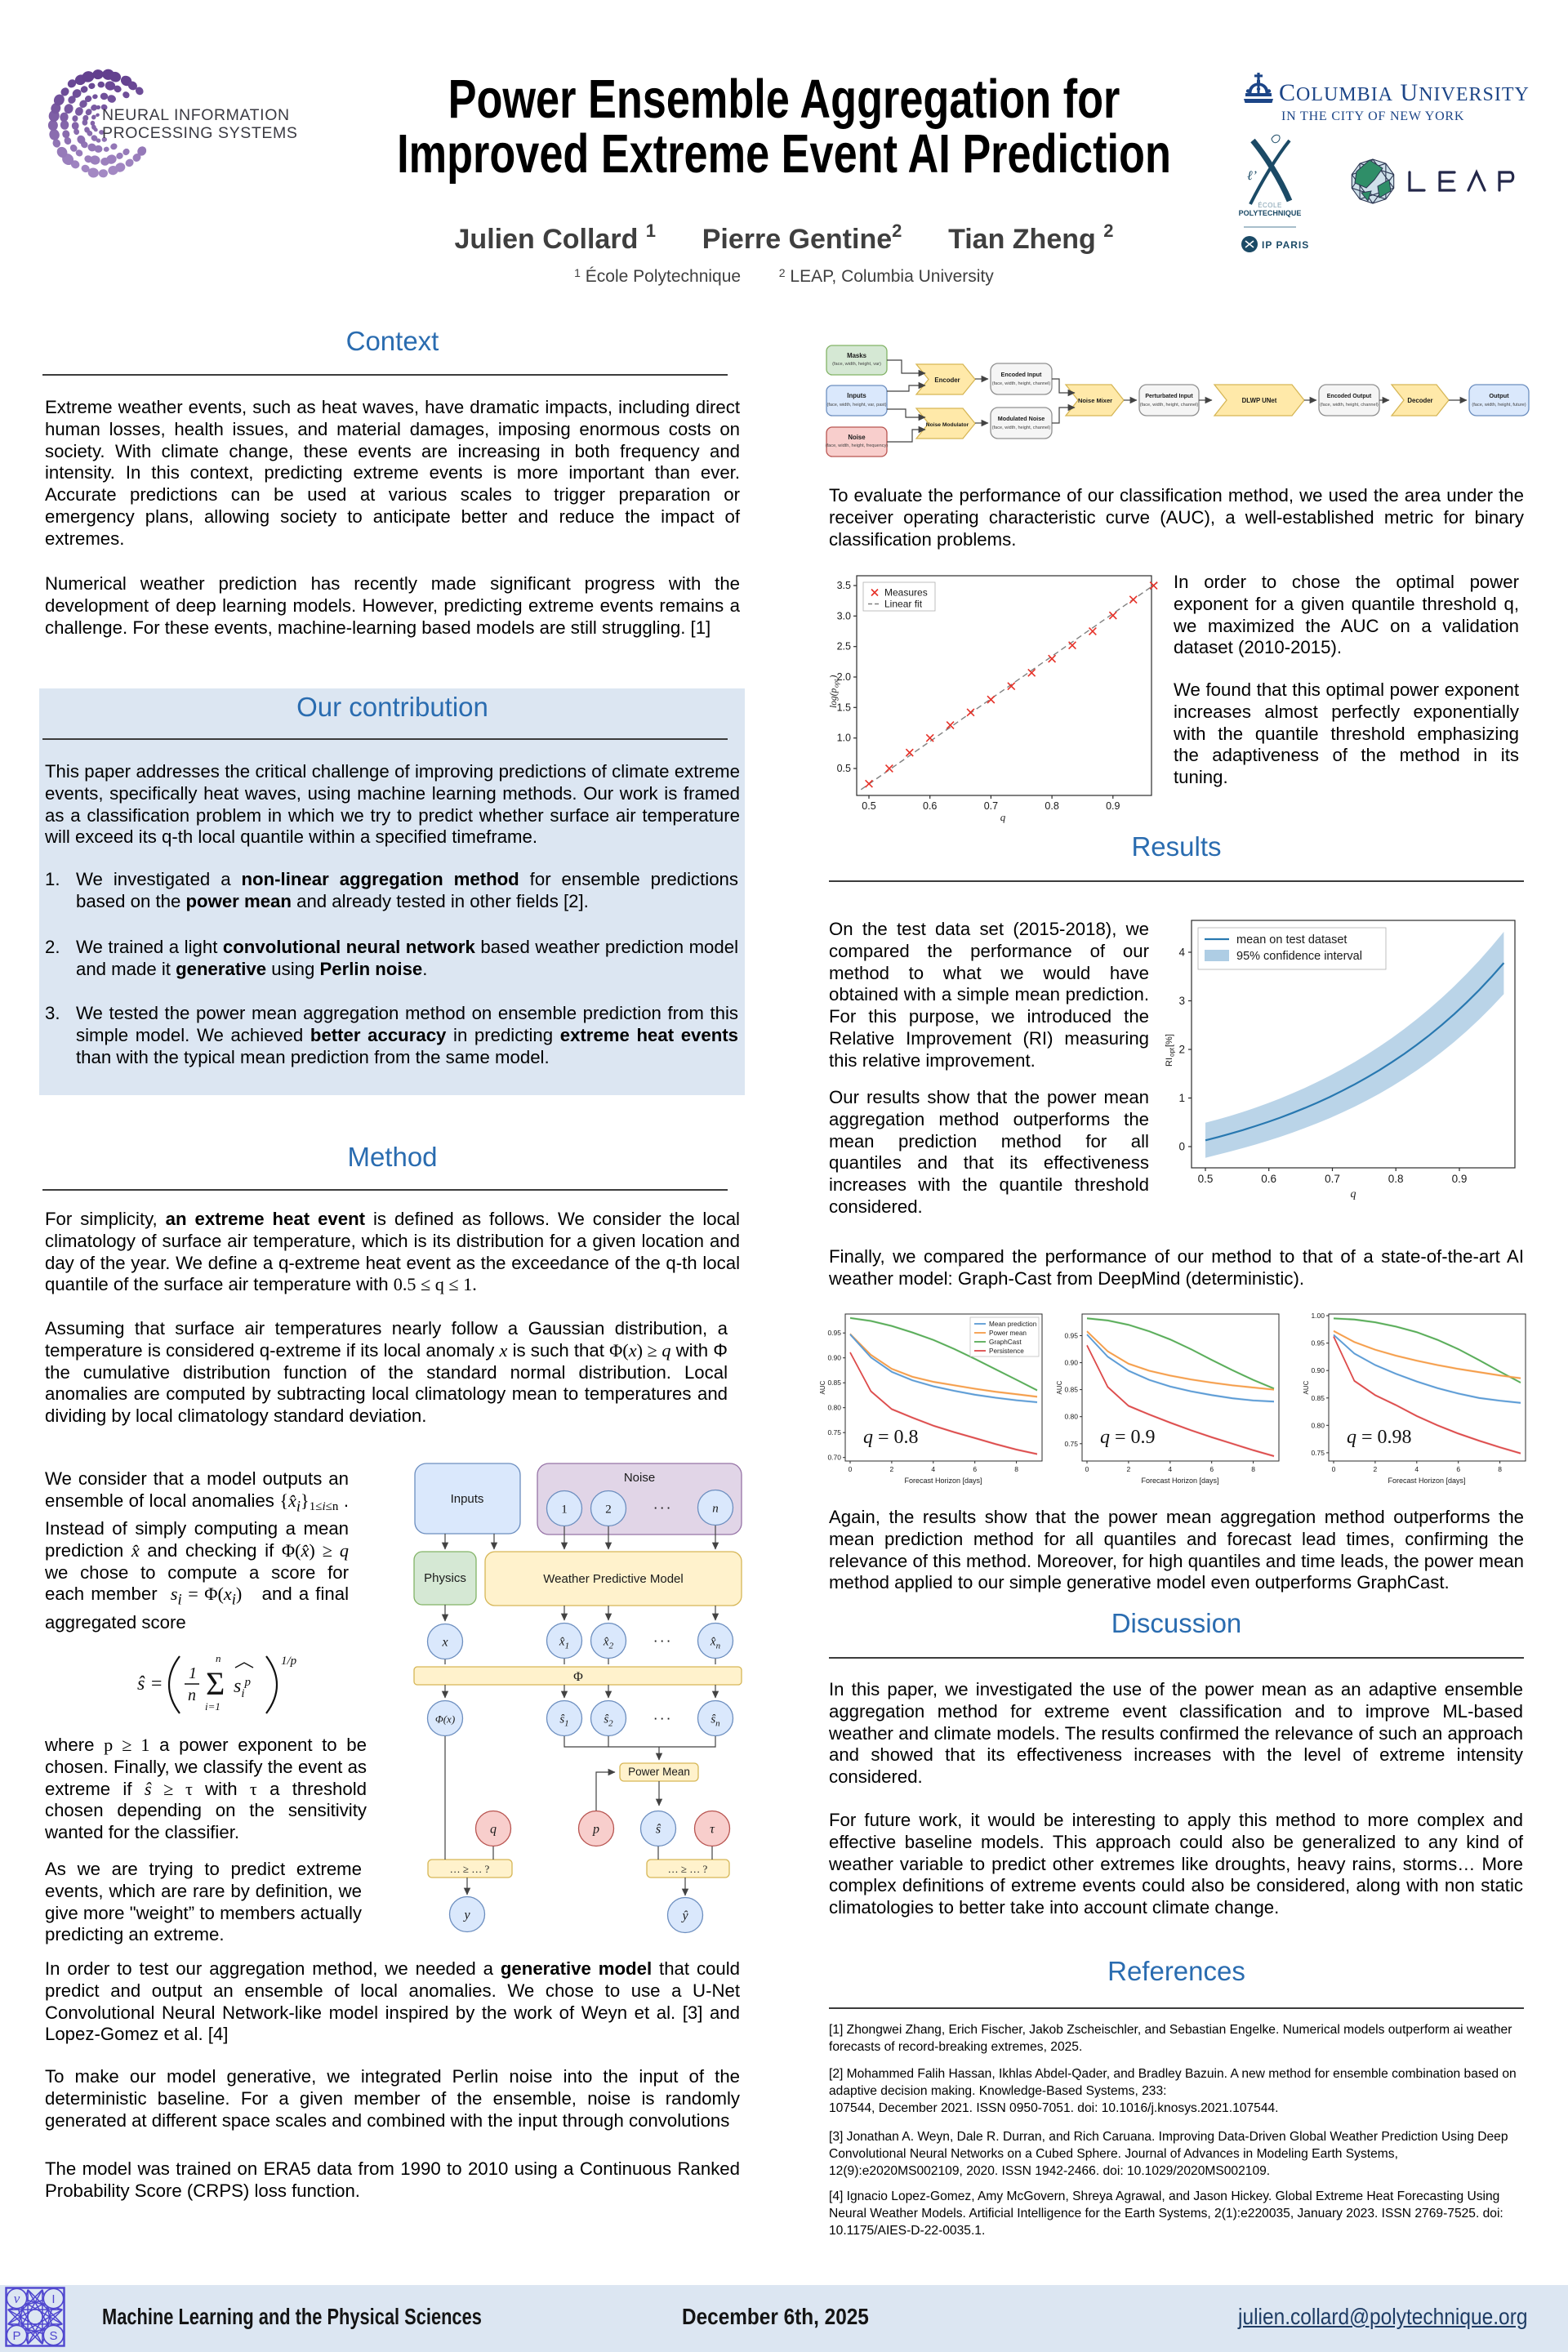  Describe the element at coordinates (1379, 1437) in the screenshot. I see `svg-text: q = 0.98` at that location.